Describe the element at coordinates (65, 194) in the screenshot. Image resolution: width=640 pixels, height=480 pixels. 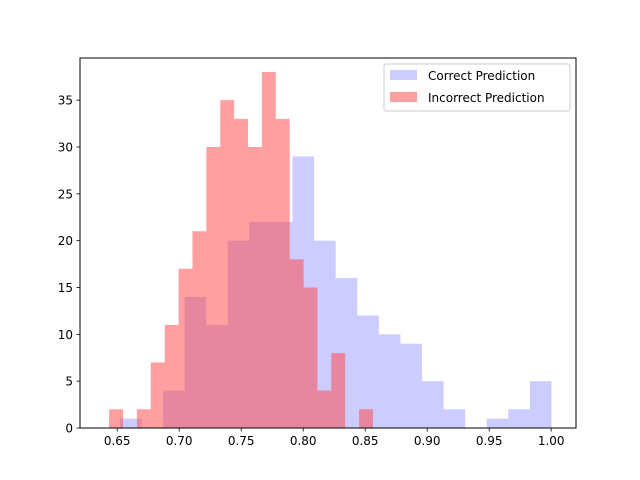
I see `y-tick-label: 25` at that location.